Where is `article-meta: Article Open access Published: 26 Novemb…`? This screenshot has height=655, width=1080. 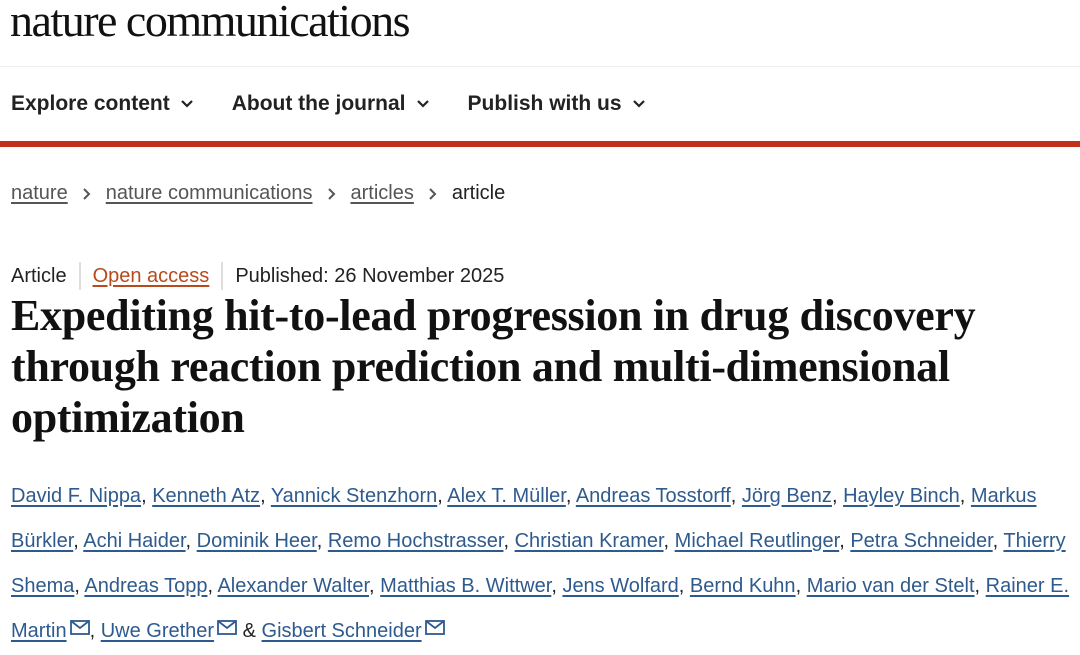
article-meta: Article Open access Published: 26 Novemb… is located at coordinates (257, 276).